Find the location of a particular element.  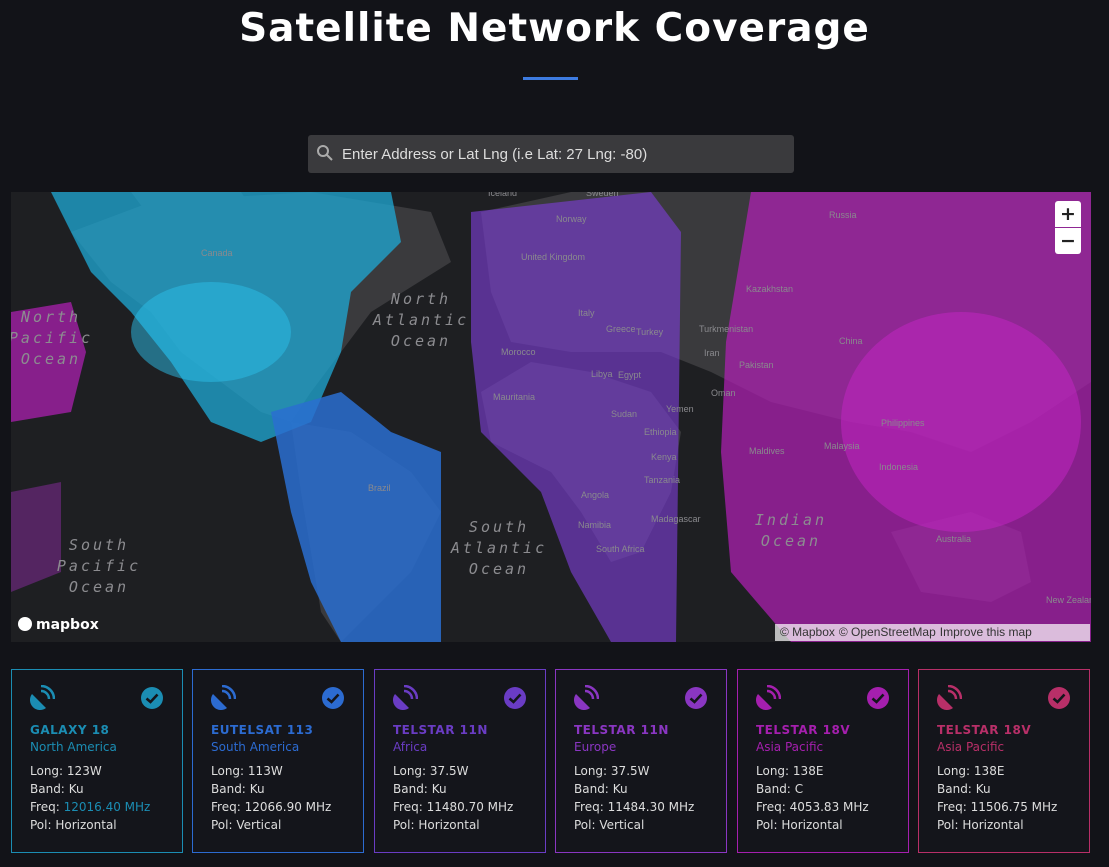

satellite-region: Asia Pacific is located at coordinates (971, 747).